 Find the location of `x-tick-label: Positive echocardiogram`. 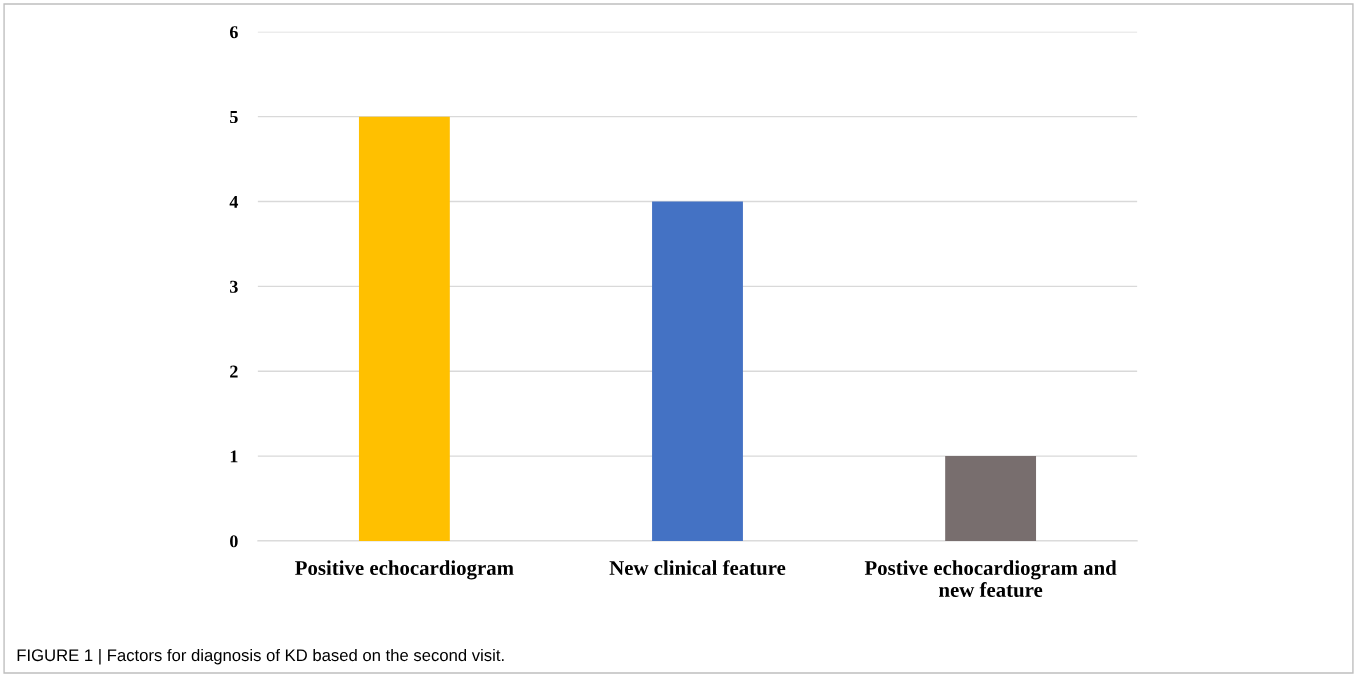

x-tick-label: Positive echocardiogram is located at coordinates (404, 570).